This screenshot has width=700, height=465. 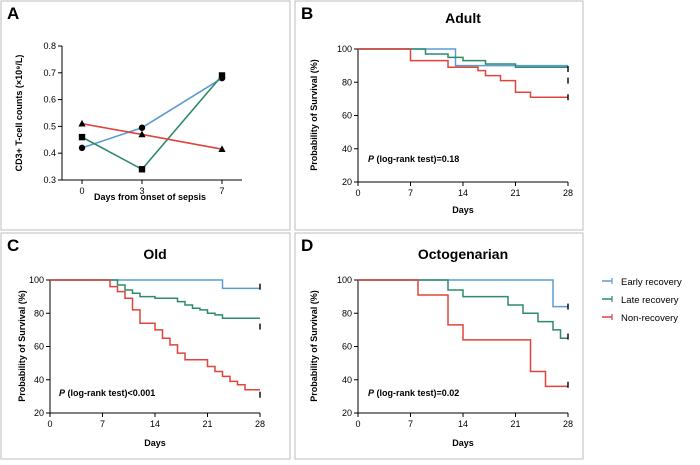 I want to click on panel-a-y-tick-label: 0.3, so click(x=49, y=180).